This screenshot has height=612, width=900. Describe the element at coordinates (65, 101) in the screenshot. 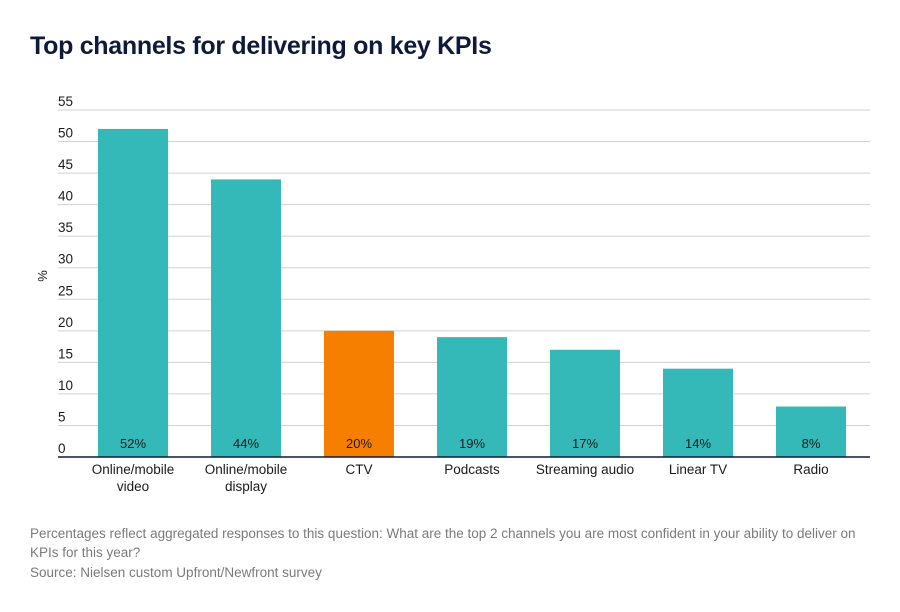

I see `y-tick-label: 55` at that location.